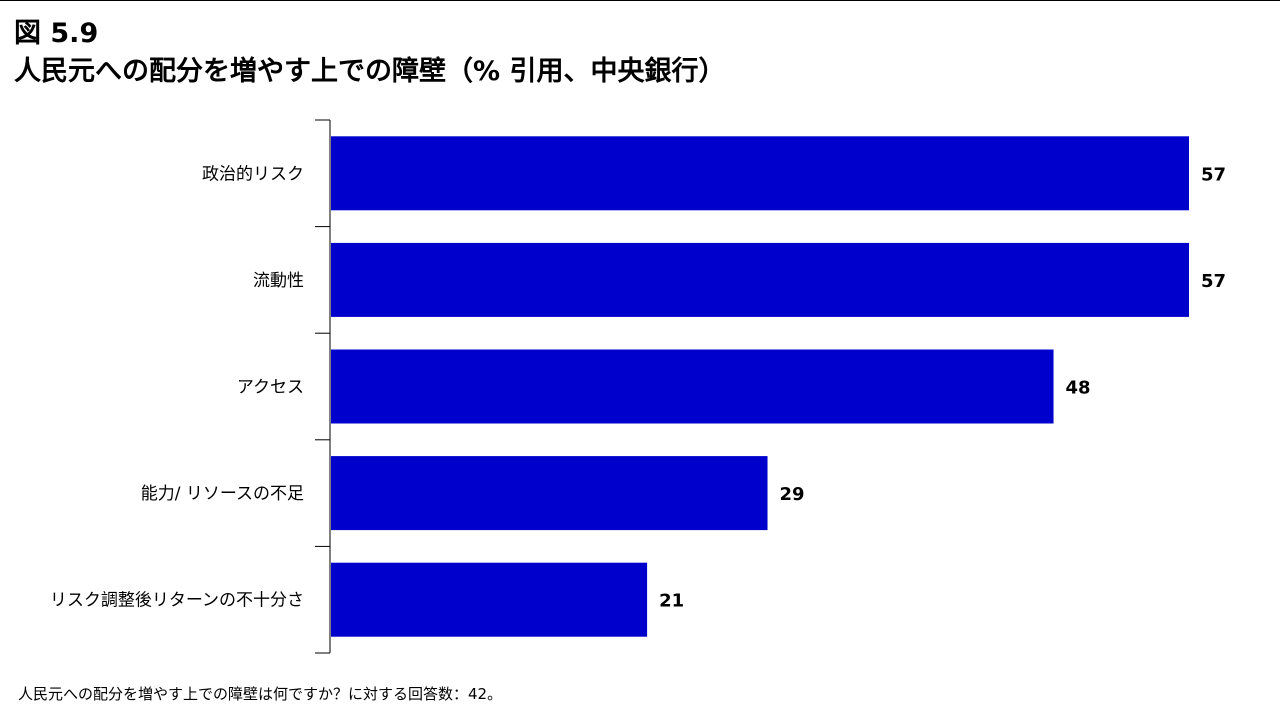 This screenshot has width=1280, height=720. I want to click on category-label: リスク調整後リターンの不十分さ, so click(177, 601).